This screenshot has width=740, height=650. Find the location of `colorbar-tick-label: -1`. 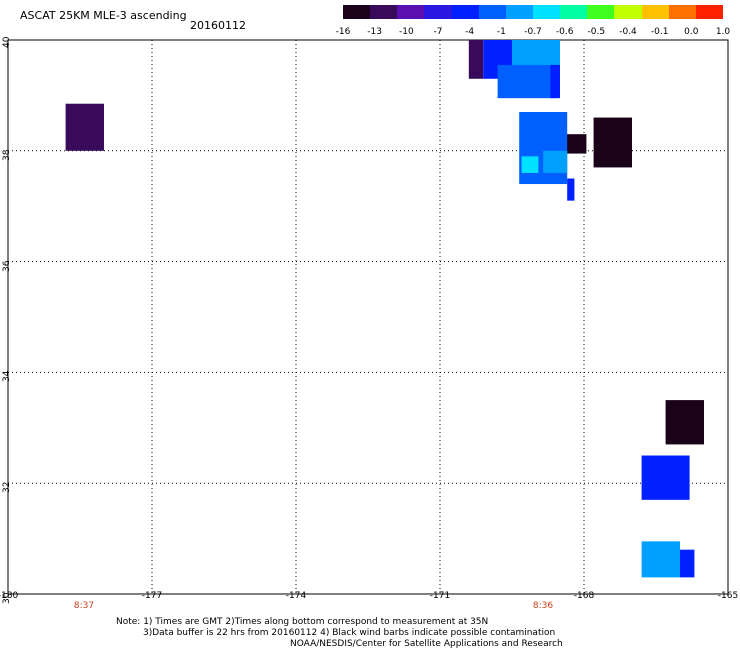

colorbar-tick-label: -1 is located at coordinates (501, 32).